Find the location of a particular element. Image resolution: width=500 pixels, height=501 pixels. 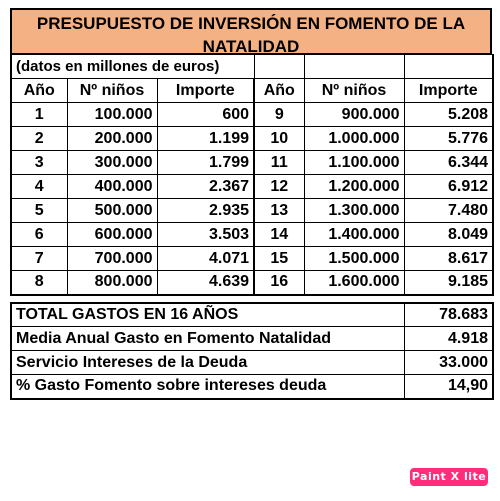

children-cell: 1.100.000 is located at coordinates (354, 162).